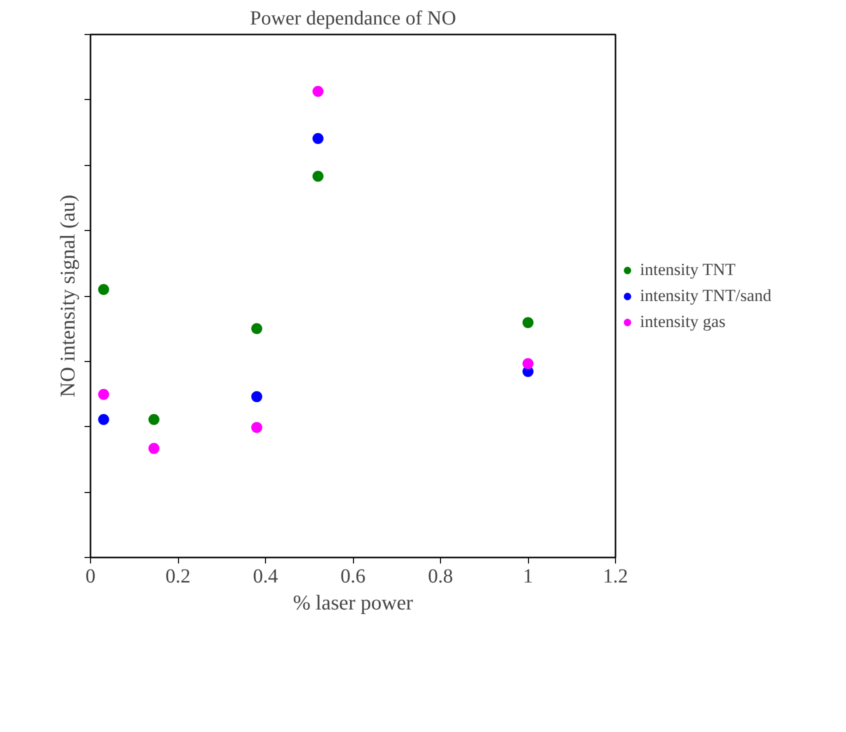  I want to click on x-tick-label: 0.8, so click(440, 577).